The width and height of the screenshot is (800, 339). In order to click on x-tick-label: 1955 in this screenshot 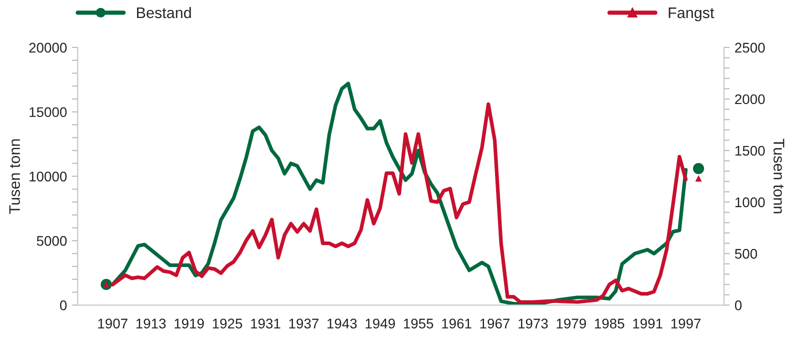, I will do `click(419, 323)`.